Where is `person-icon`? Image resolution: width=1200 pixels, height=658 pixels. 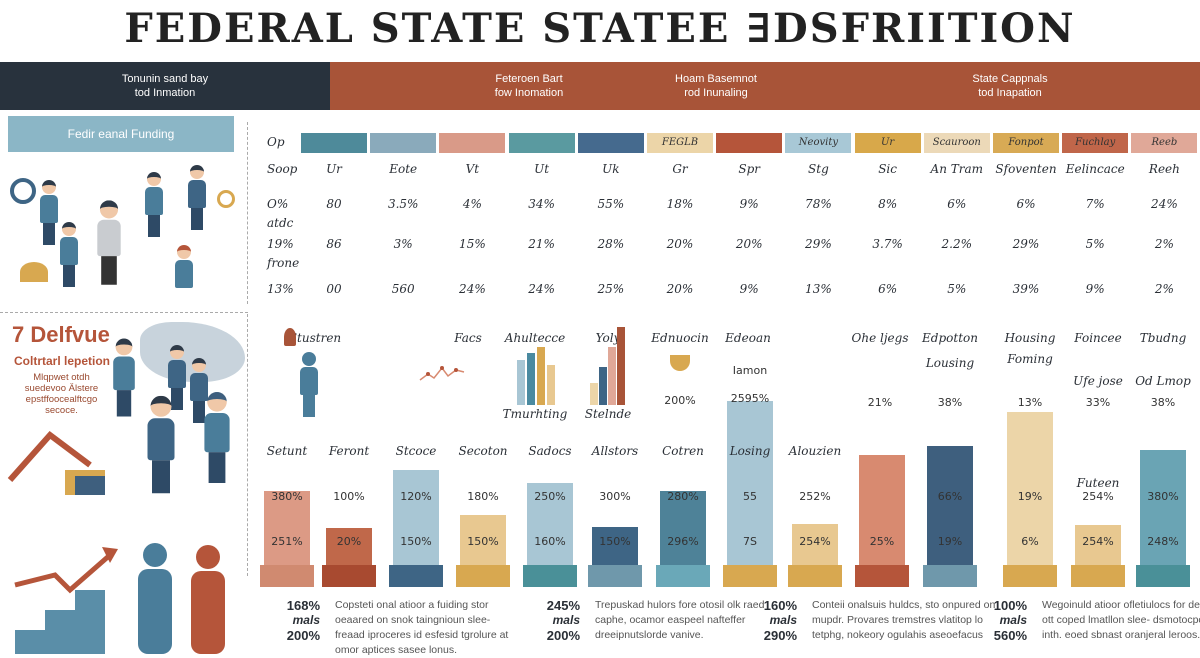
person-icon is located at coordinates (309, 384).